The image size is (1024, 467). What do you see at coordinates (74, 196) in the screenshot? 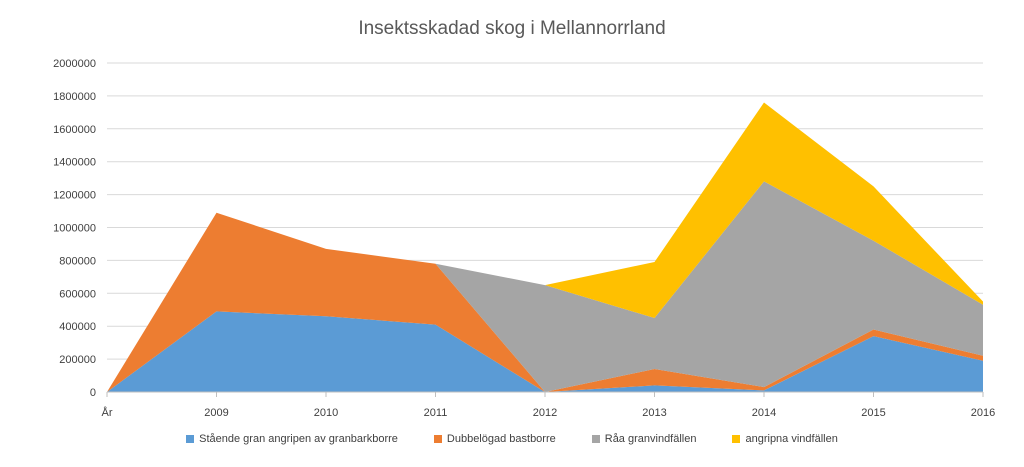
I see `y-tick-label: 1200000` at bounding box center [74, 196].